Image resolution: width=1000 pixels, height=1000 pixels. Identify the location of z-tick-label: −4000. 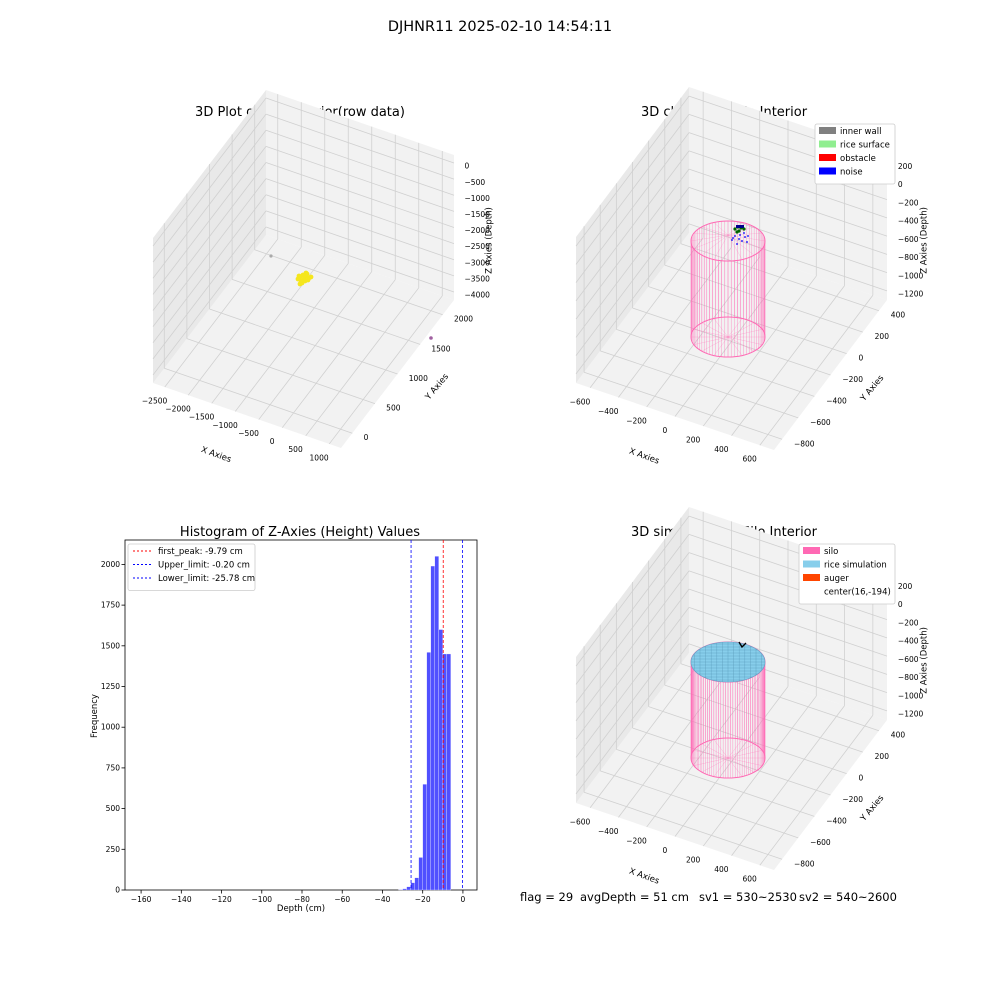
(478, 295).